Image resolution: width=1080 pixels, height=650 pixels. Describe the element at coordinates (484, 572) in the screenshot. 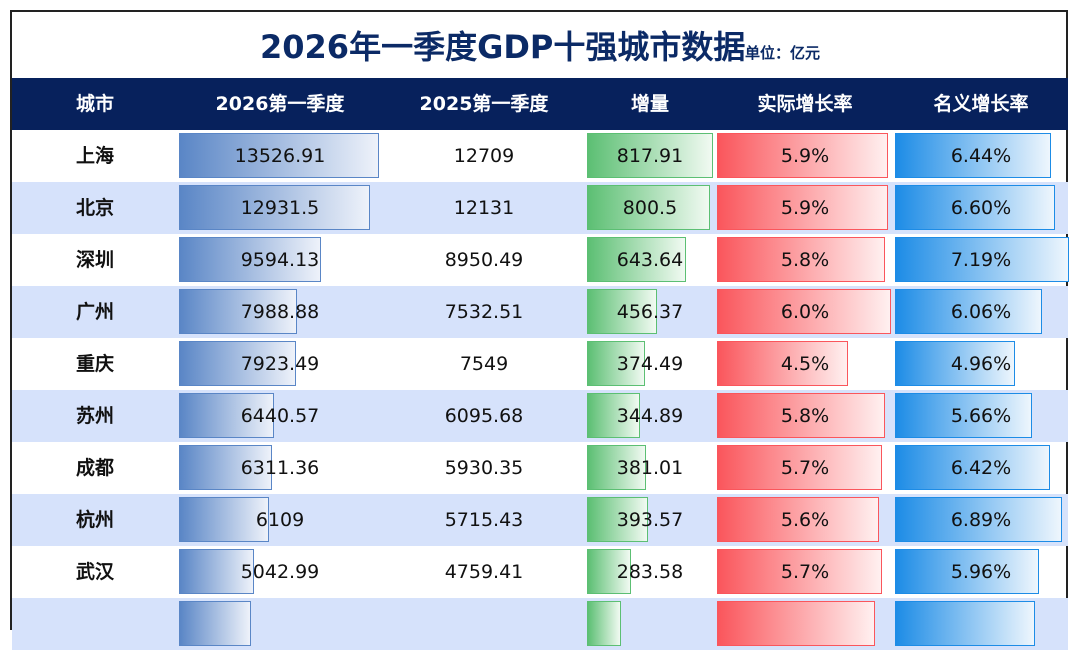

I see `cell-gdp-2025: 4759.41` at that location.